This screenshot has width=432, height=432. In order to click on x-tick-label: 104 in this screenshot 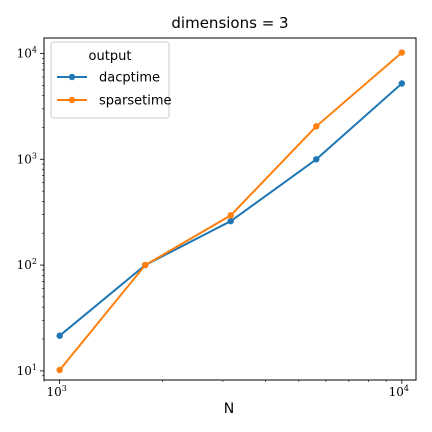, I will do `click(399, 391)`.